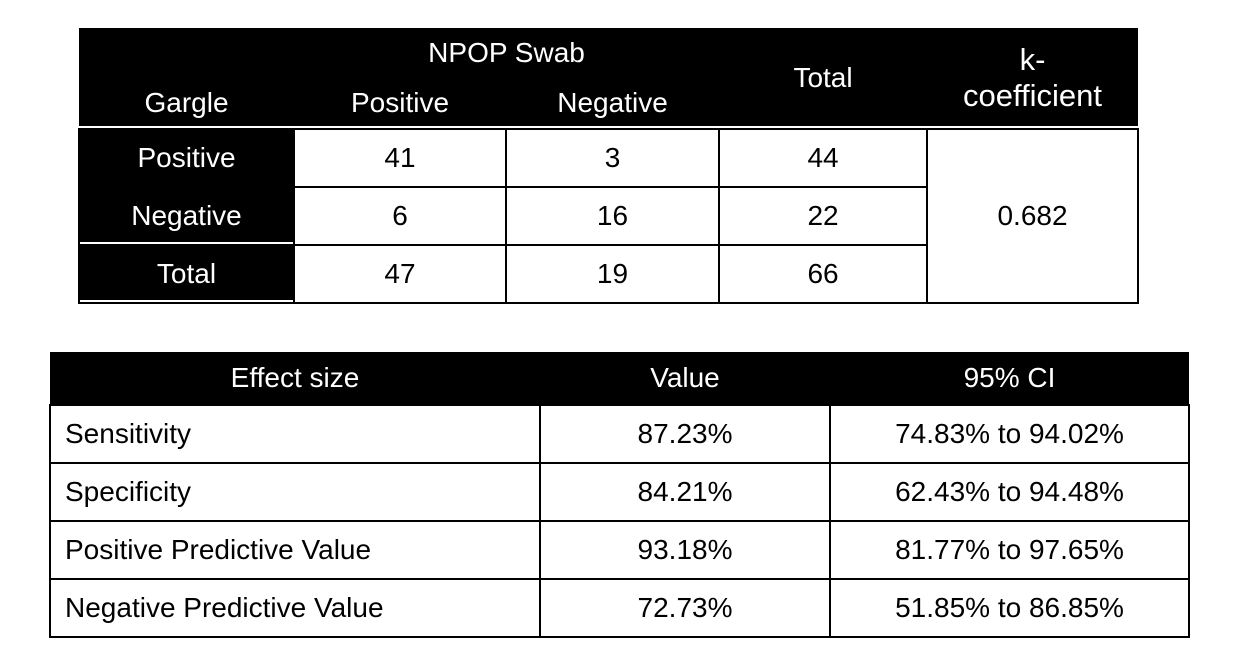  I want to click on col-header-k-coefficient: k- coefficient, so click(1033, 78).